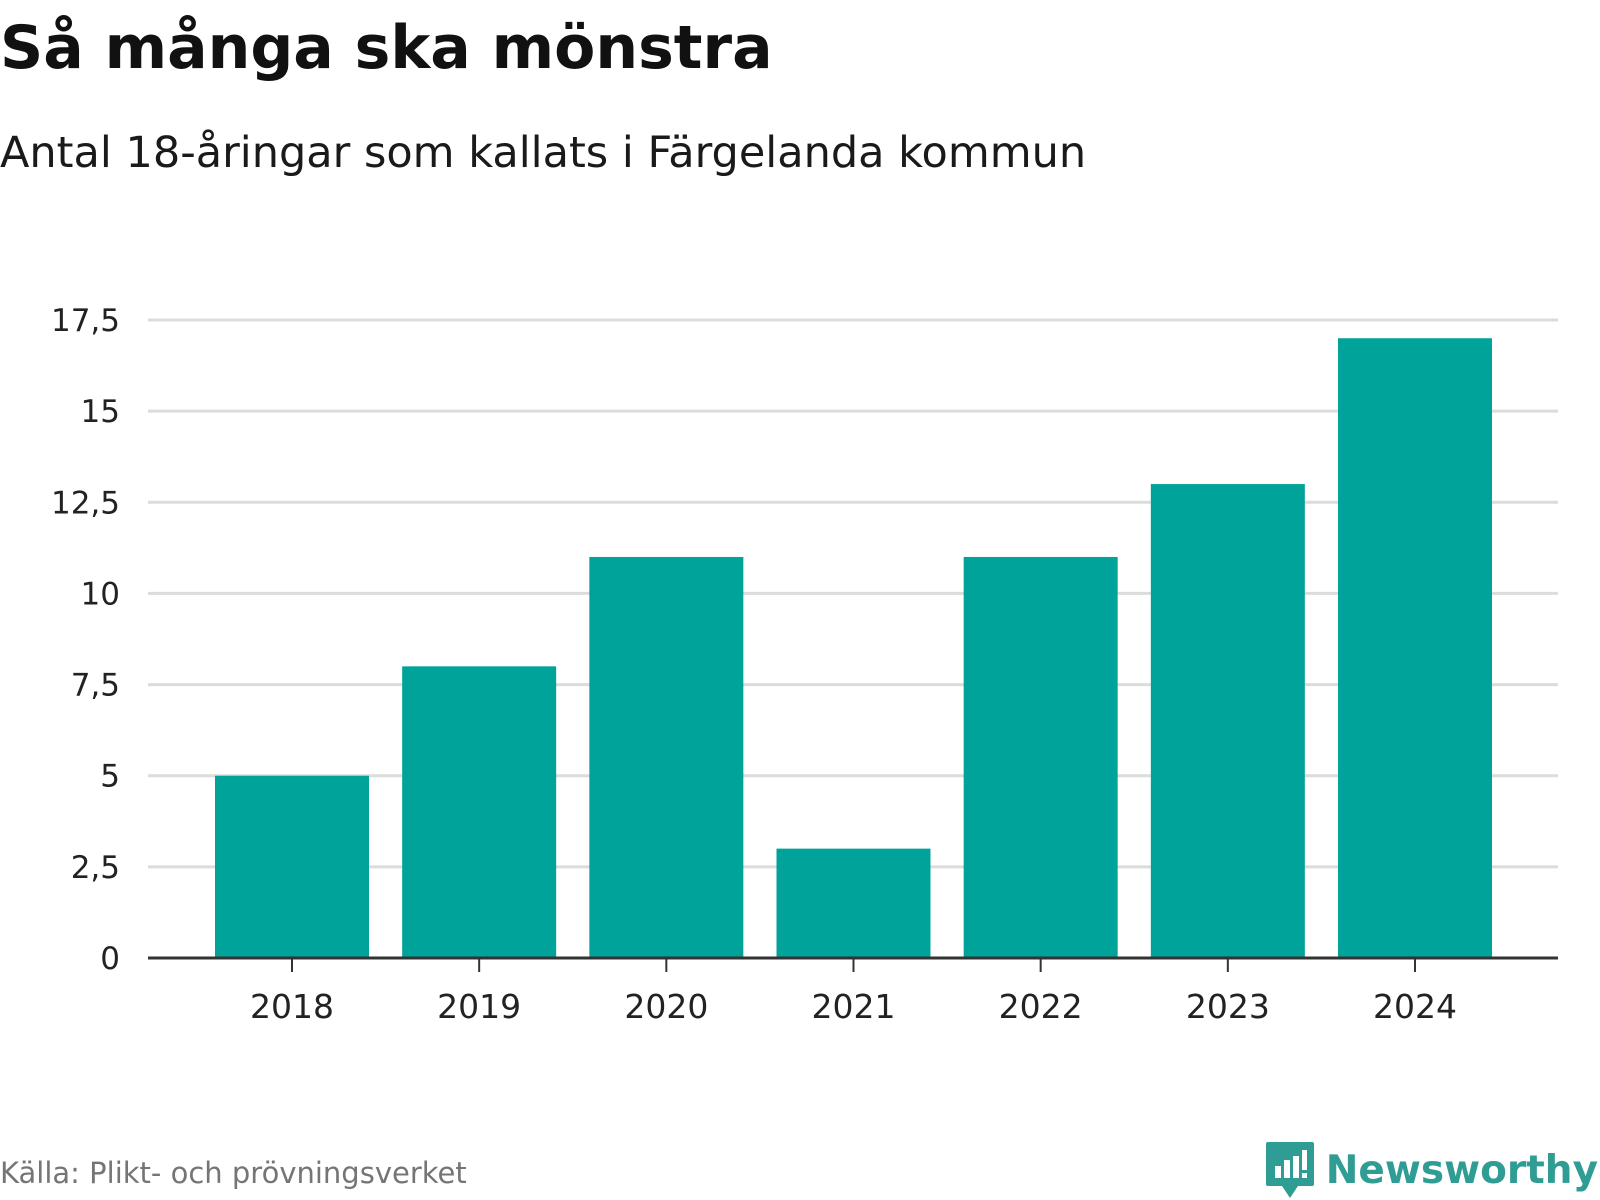  What do you see at coordinates (386, 48) in the screenshot?
I see `chart-title: Så många ska mönstra` at bounding box center [386, 48].